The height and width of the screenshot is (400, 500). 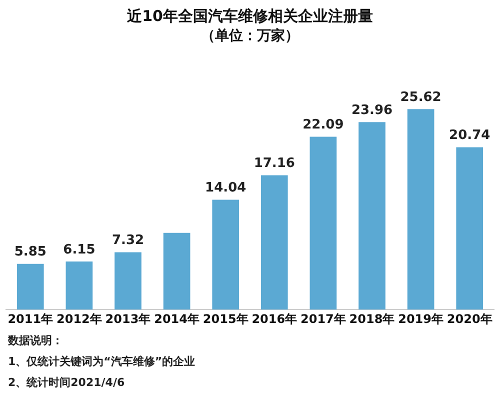 What do you see at coordinates (36, 341) in the screenshot?
I see `text: 数据说明：` at bounding box center [36, 341].